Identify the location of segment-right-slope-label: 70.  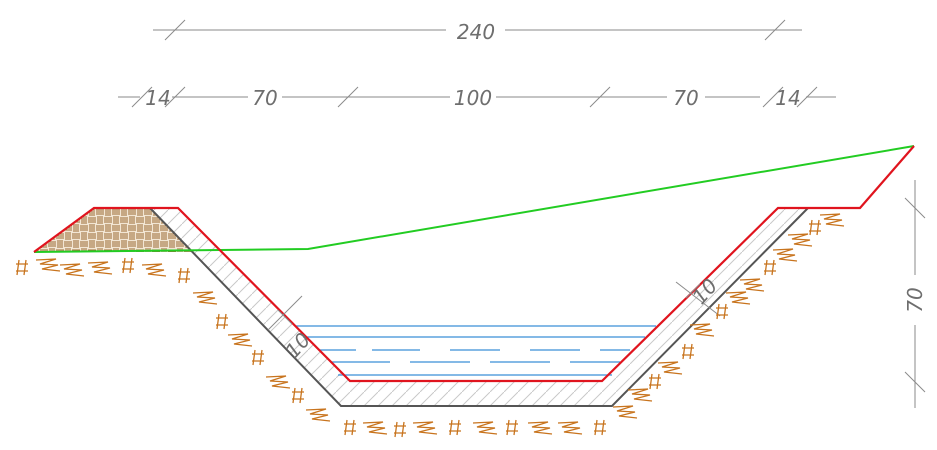
(685, 98).